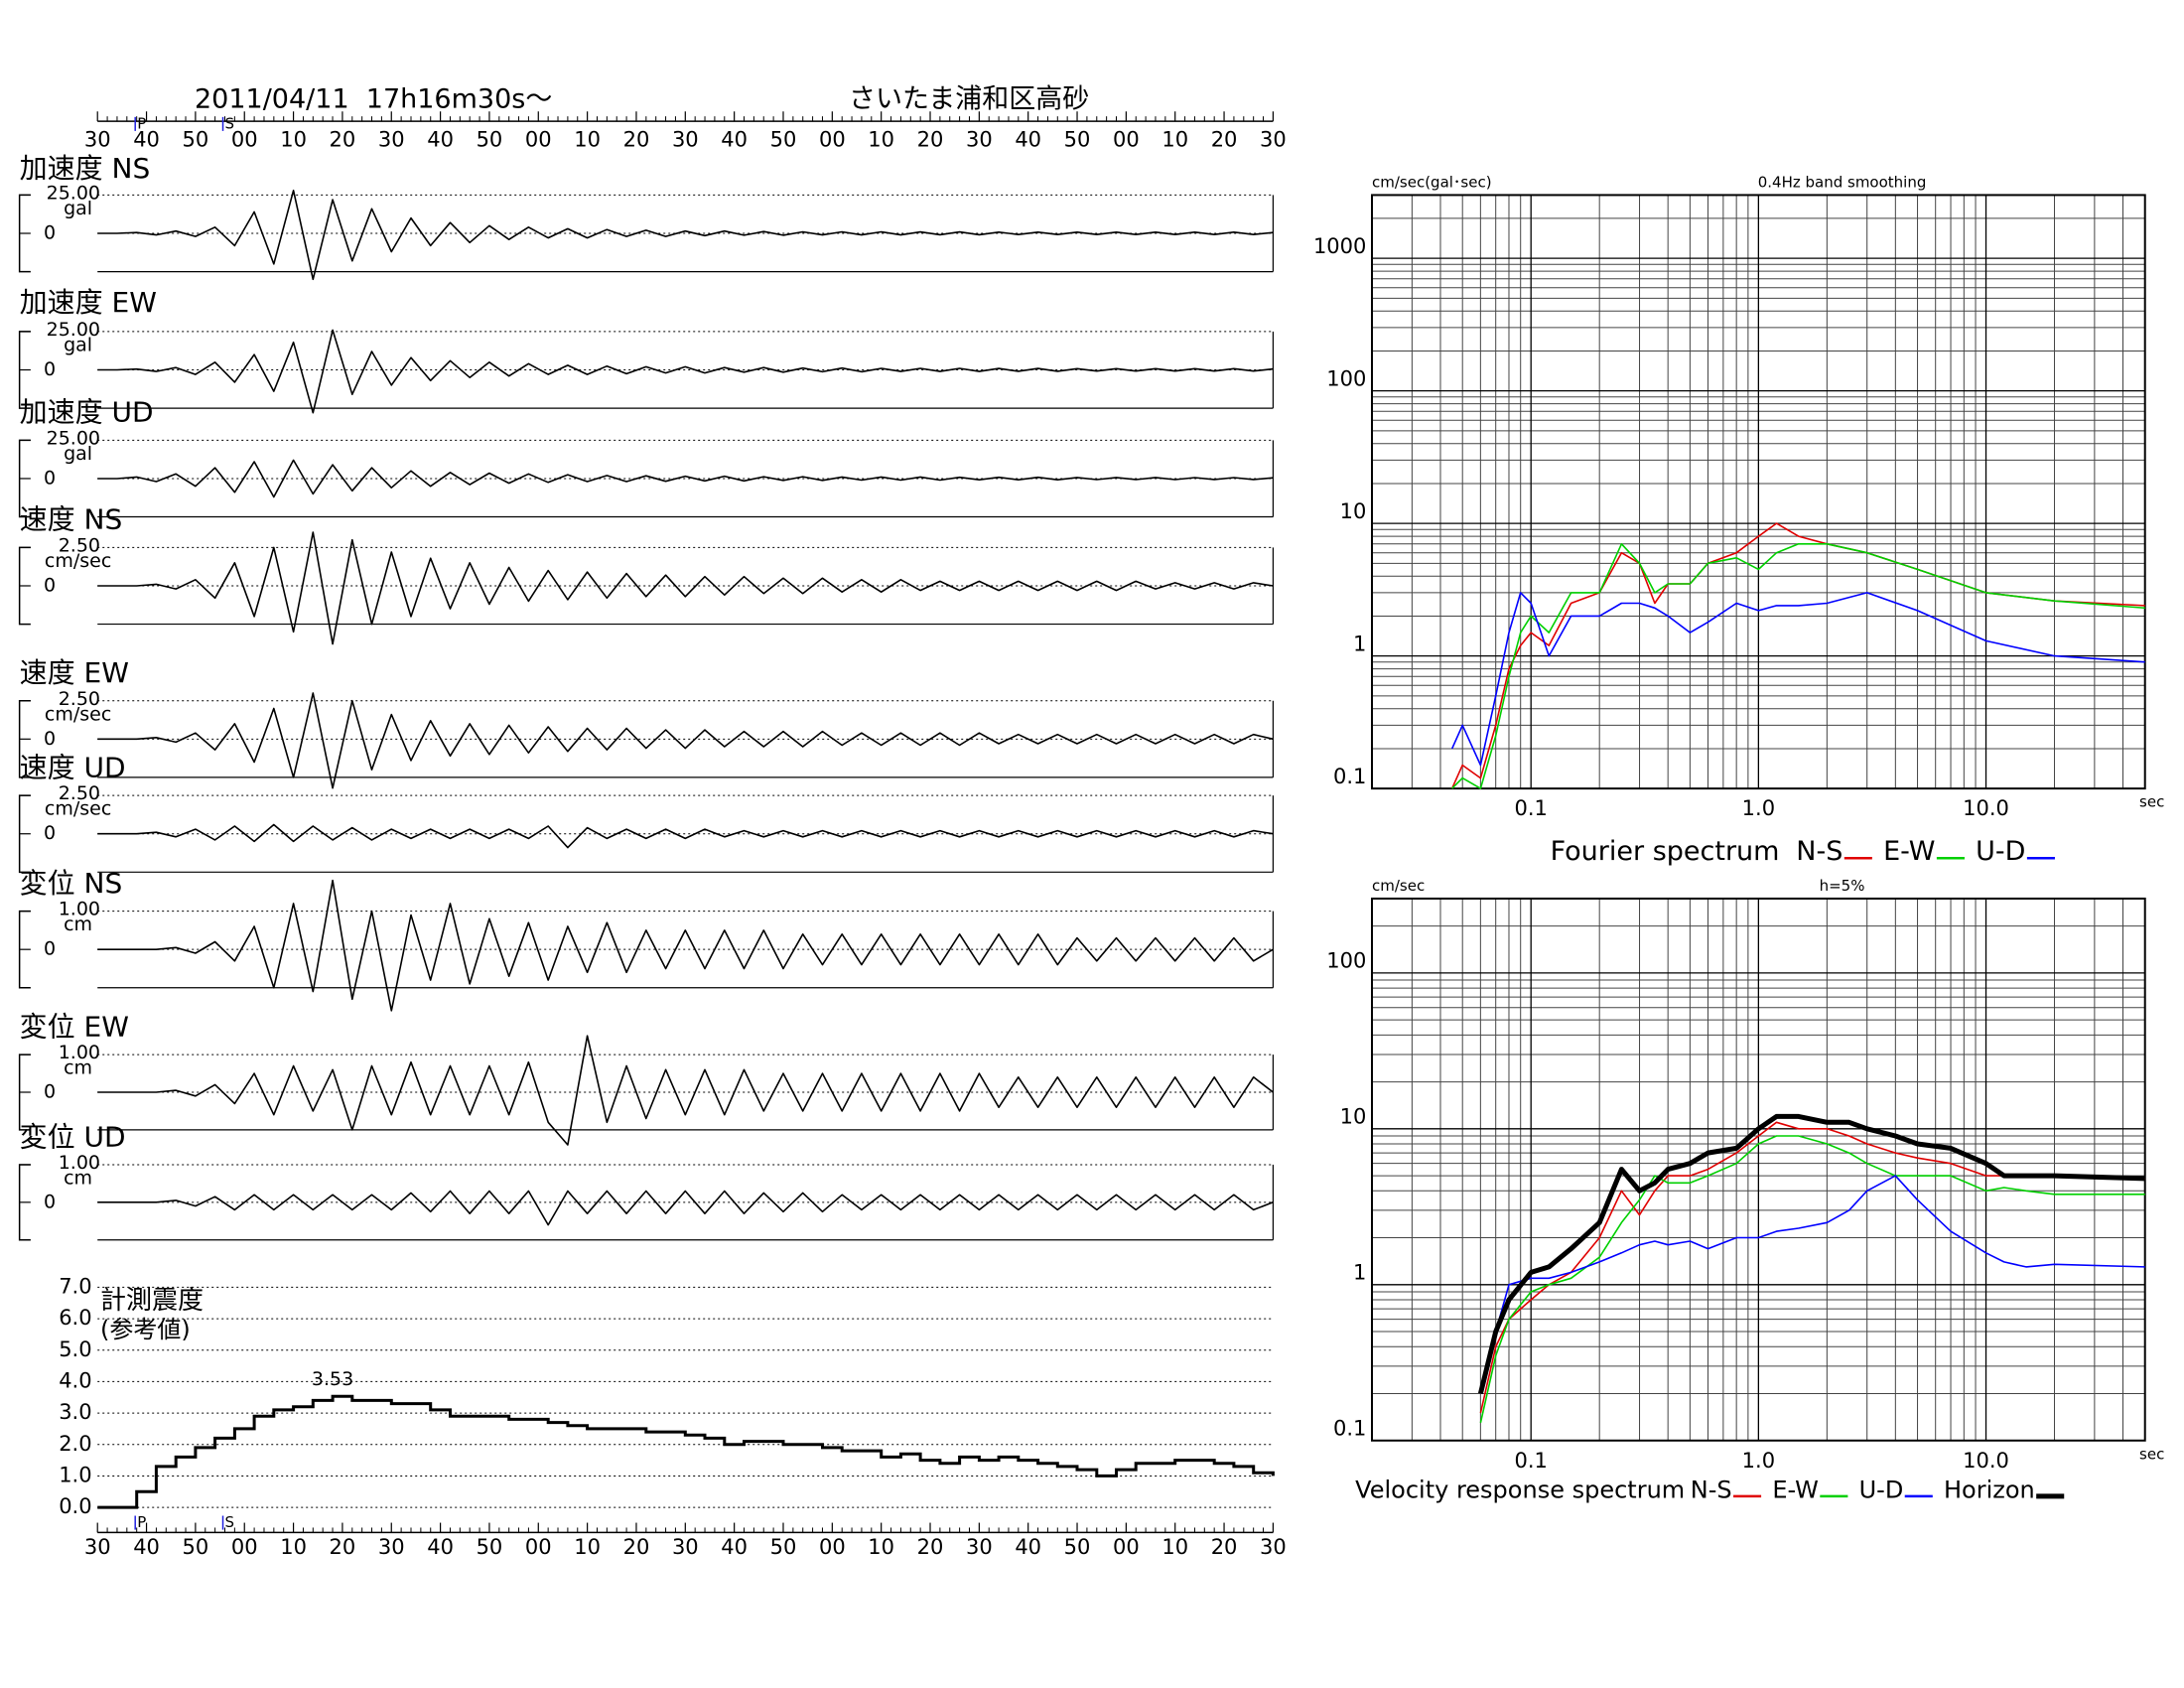 The width and height of the screenshot is (2184, 1688). I want to click on intensity-tick-label: 0.0, so click(75, 1506).